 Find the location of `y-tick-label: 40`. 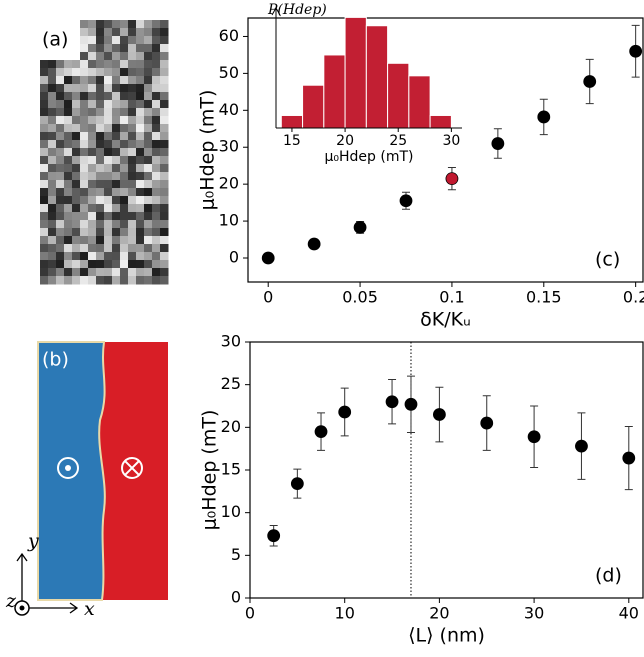

y-tick-label: 40 is located at coordinates (229, 109).